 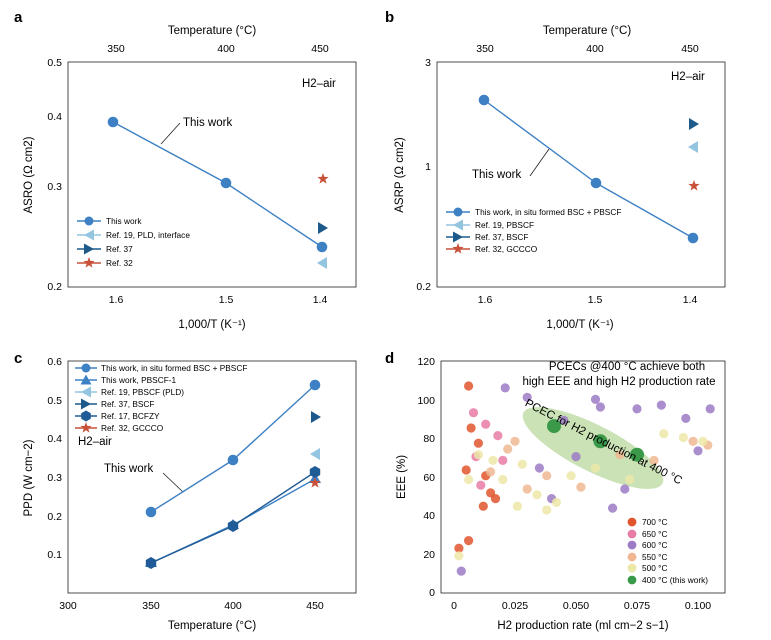 What do you see at coordinates (54, 287) in the screenshot?
I see `y-tick-a-02: 0.2` at bounding box center [54, 287].